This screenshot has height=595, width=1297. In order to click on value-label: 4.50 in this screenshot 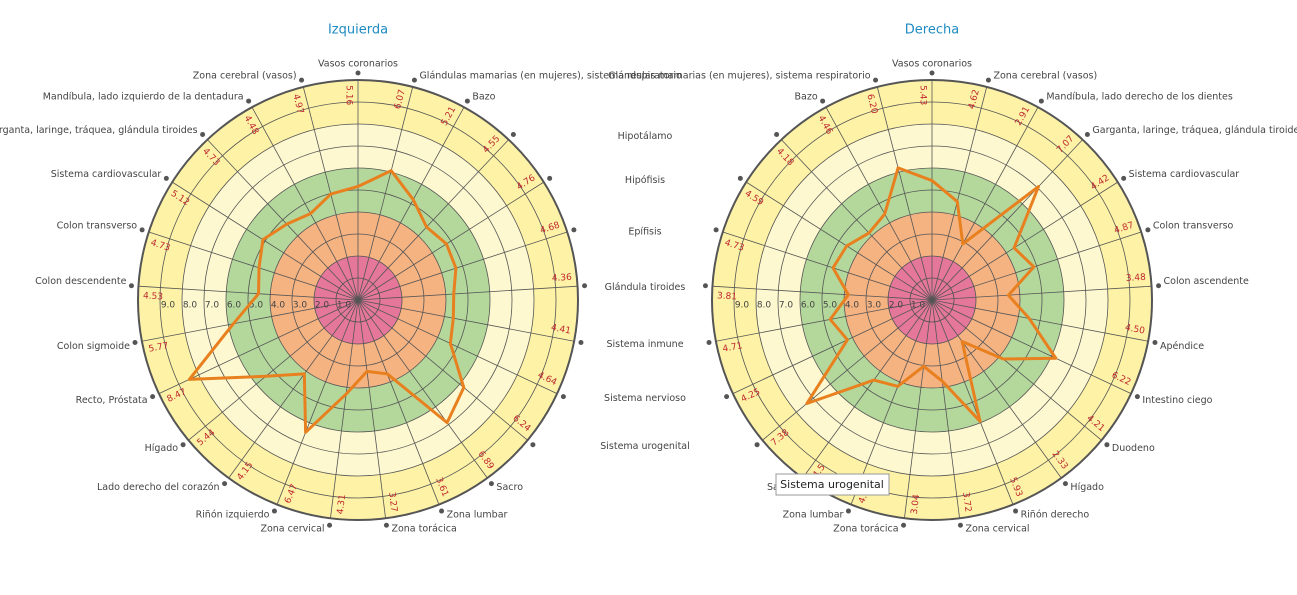, I will do `click(1135, 330)`.